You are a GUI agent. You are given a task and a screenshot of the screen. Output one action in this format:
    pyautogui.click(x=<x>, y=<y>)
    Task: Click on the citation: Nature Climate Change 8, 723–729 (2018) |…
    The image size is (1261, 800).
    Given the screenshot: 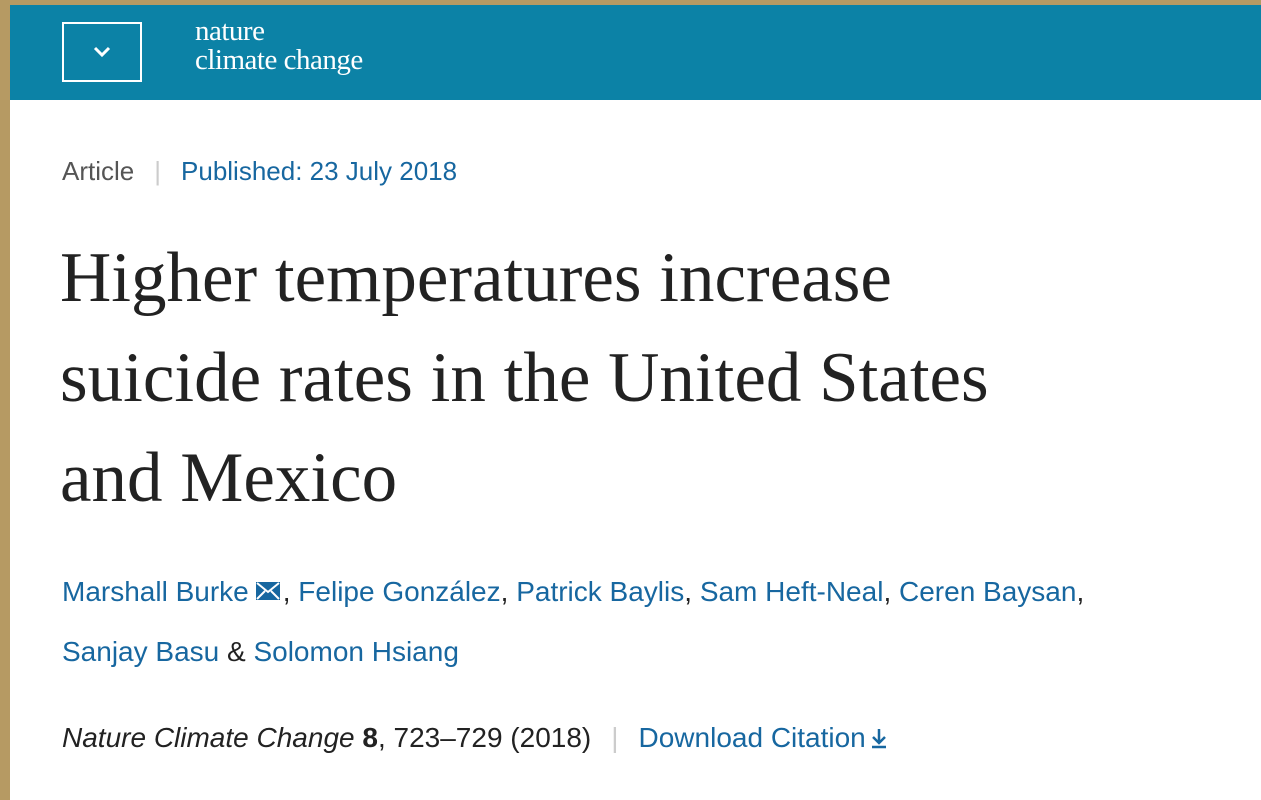 What is the action you would take?
    pyautogui.click(x=477, y=738)
    